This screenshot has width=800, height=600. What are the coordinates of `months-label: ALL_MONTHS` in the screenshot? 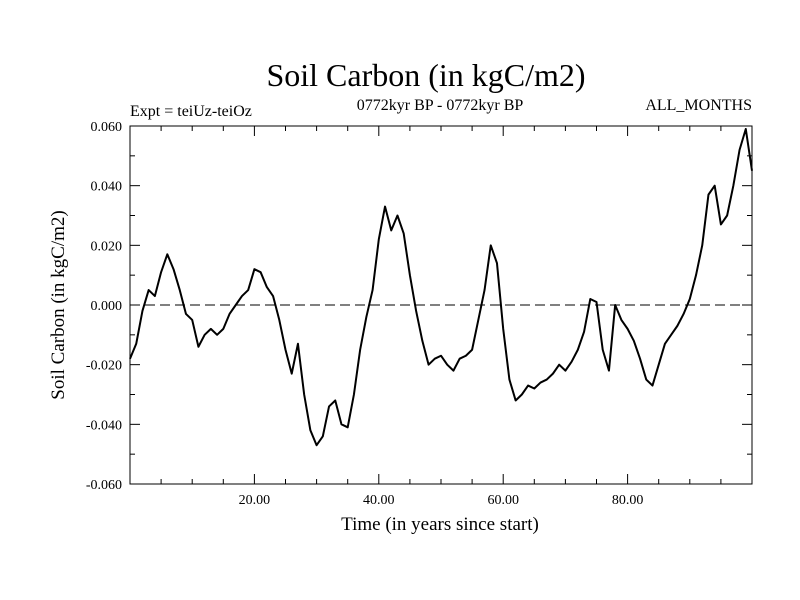 It's located at (698, 105).